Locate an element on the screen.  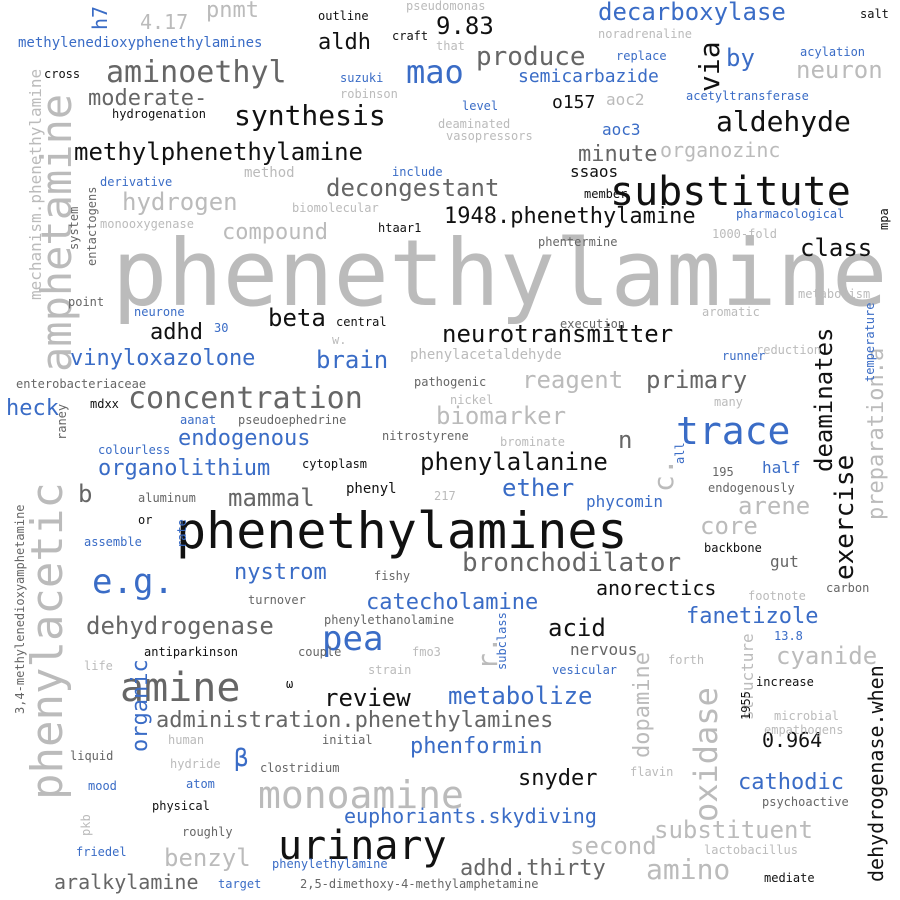
word-38: phenylalanine is located at coordinates (514, 462).